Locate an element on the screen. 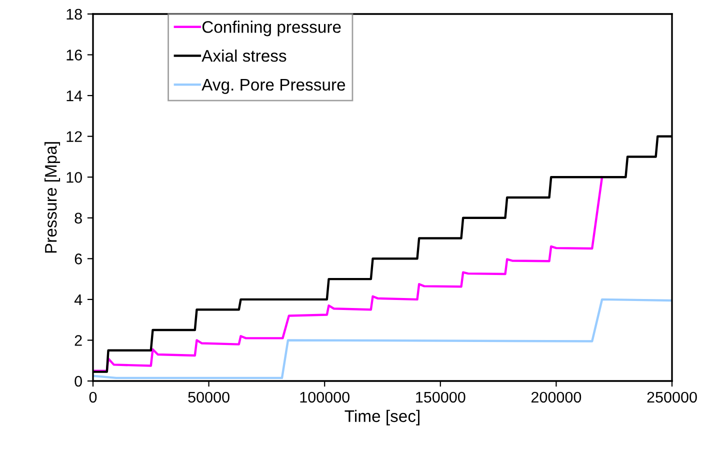  y-tick-label: 4 is located at coordinates (78, 299).